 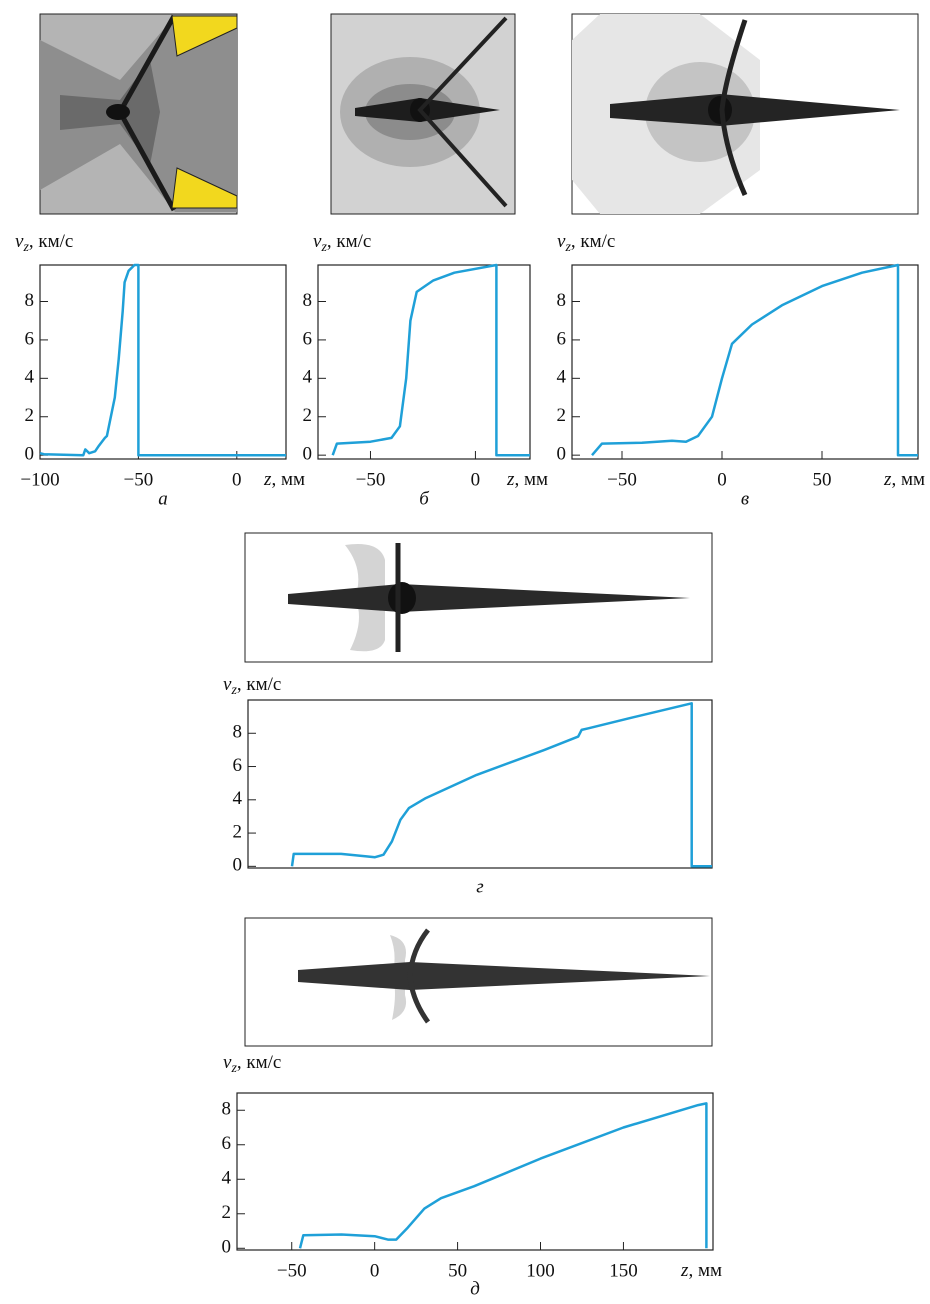 I want to click on caption: г, so click(x=479, y=886).